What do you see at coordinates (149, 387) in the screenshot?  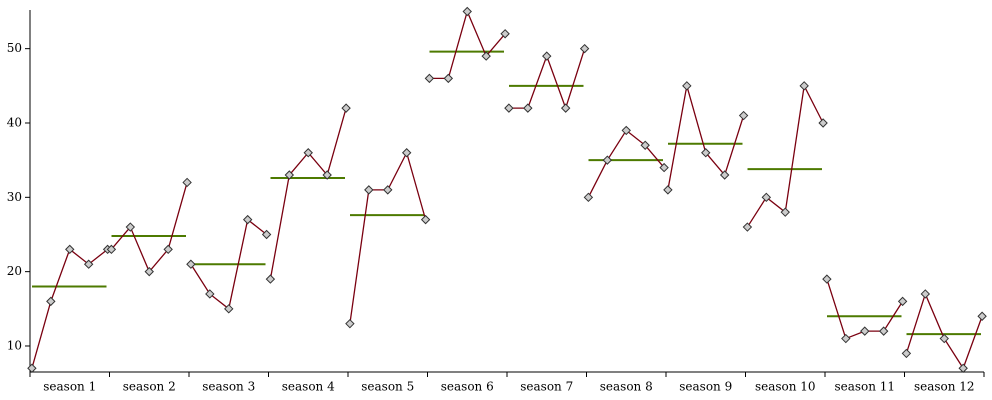 I see `x-tick-label: season 2` at bounding box center [149, 387].